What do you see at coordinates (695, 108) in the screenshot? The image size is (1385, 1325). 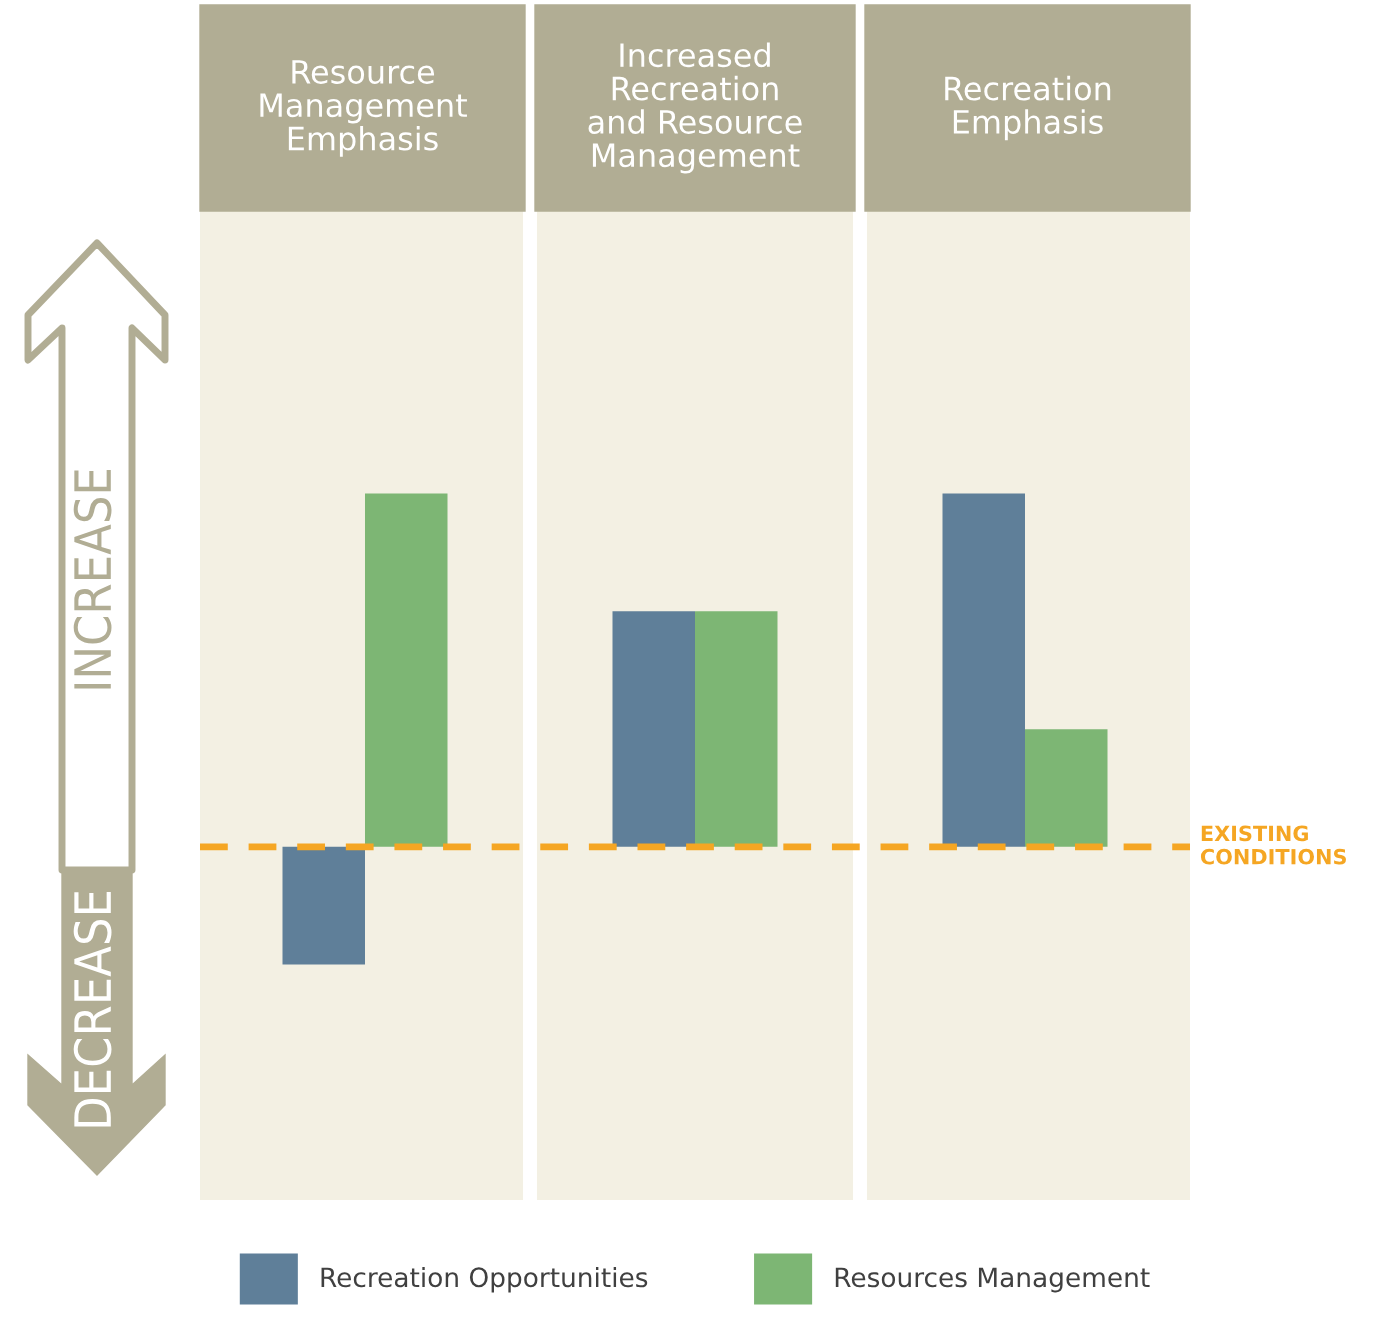 I see `x-tick-label: Increased Recreation and Resource Management` at bounding box center [695, 108].